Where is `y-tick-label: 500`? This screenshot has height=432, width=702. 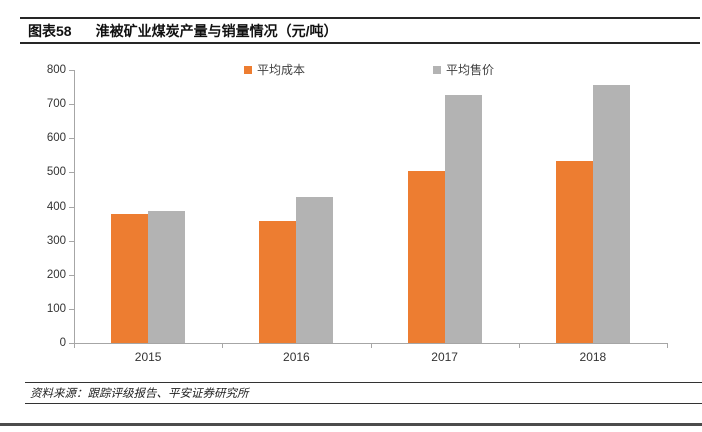 y-tick-label: 500 is located at coordinates (56, 172).